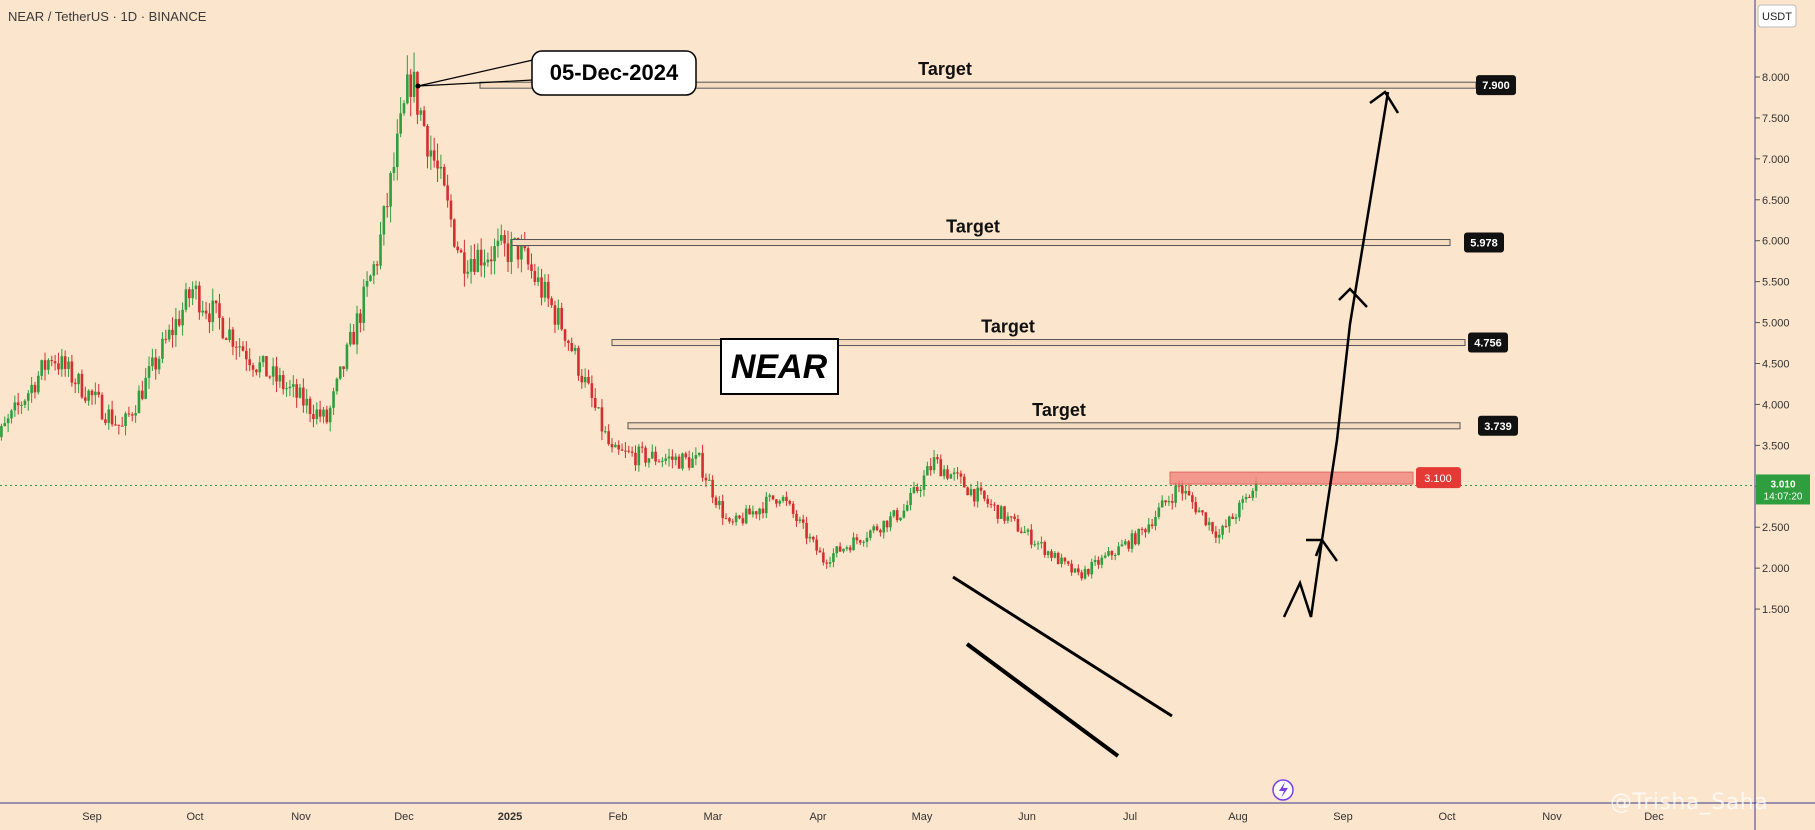 This screenshot has width=1815, height=830. What do you see at coordinates (1776, 160) in the screenshot?
I see `price-tick-label: 7.000` at bounding box center [1776, 160].